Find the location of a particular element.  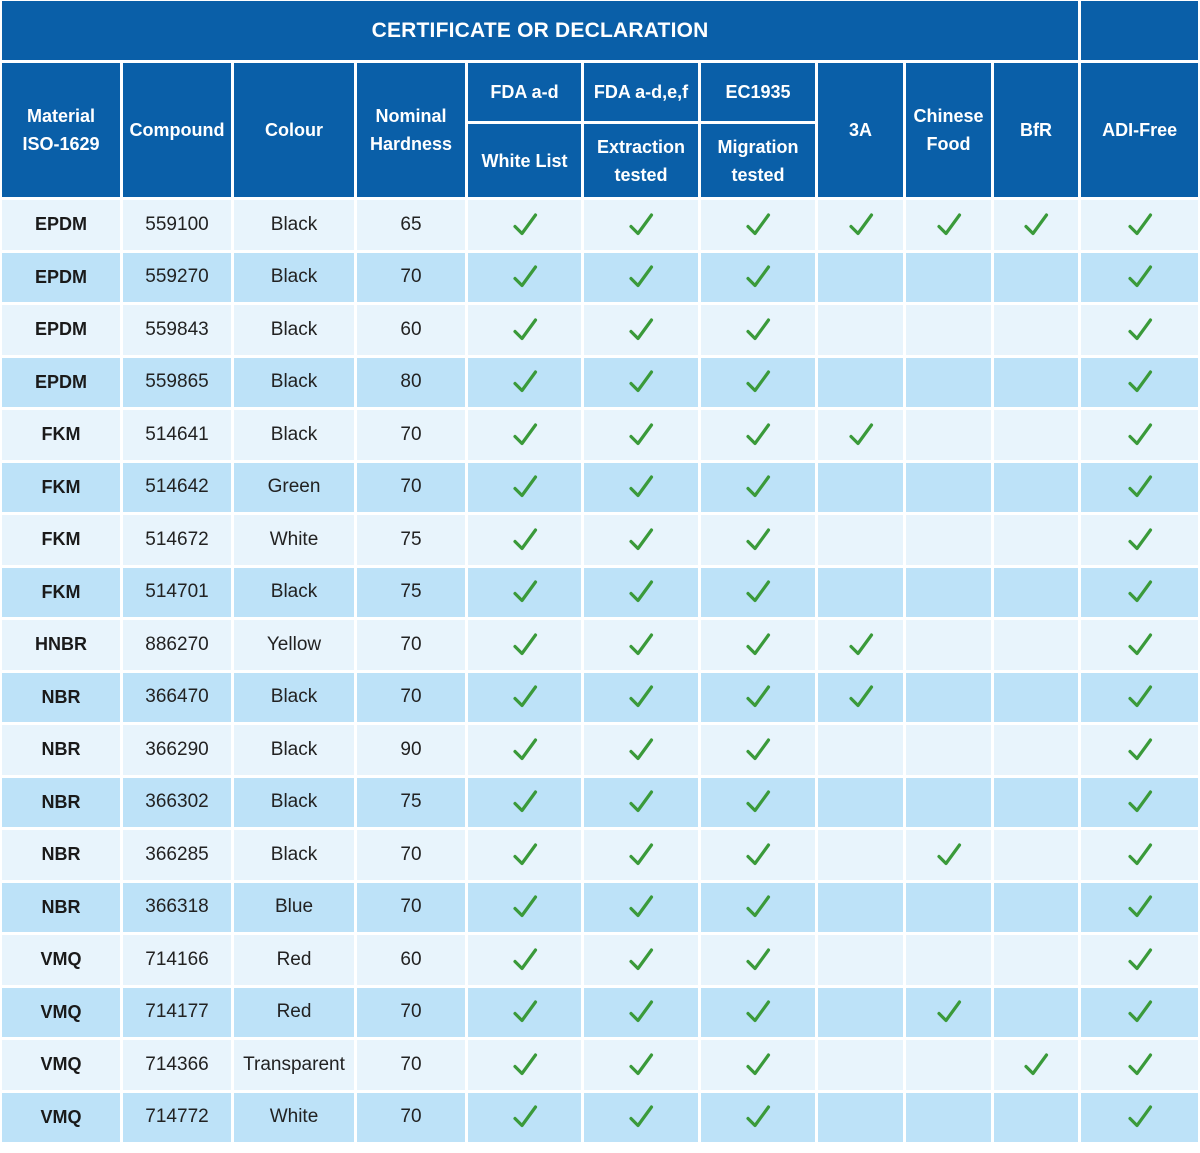

cell-compound: 886270 is located at coordinates (177, 645).